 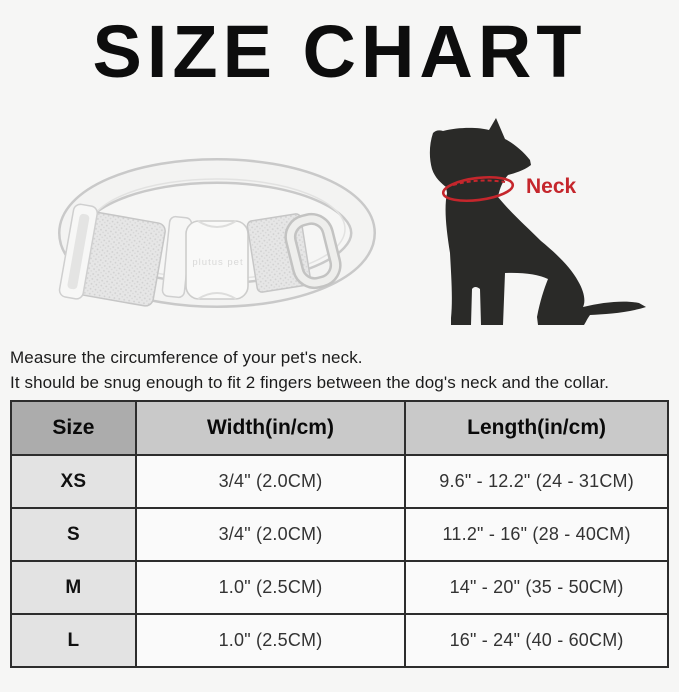 I want to click on size-table-header-row: Size Width(in/cm) Length(in/cm), so click(x=339, y=428).